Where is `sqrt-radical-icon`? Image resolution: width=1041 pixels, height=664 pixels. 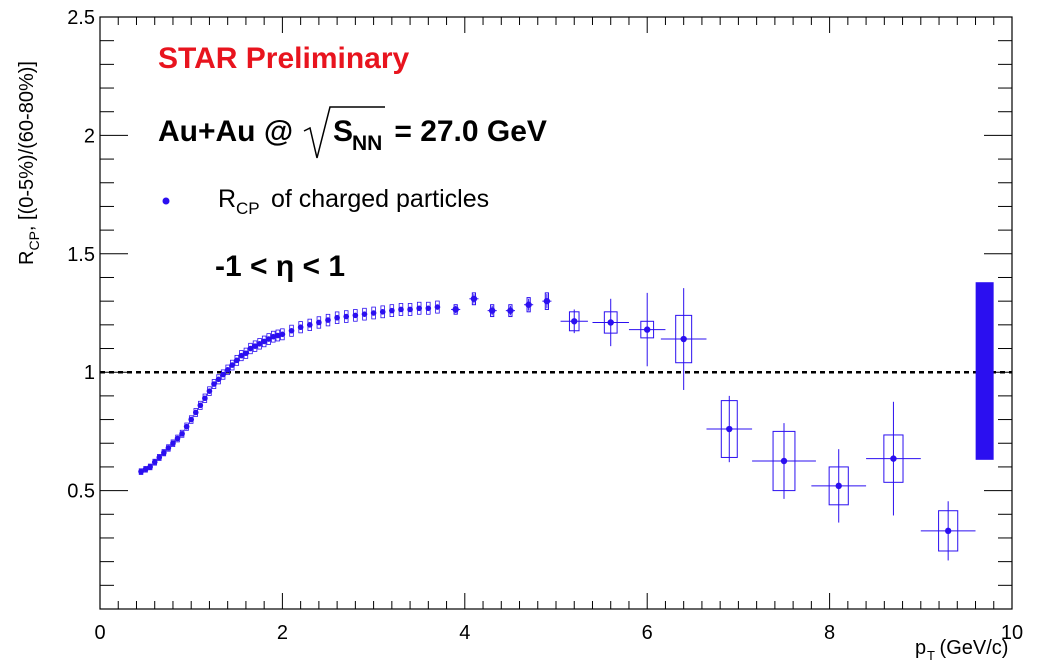
sqrt-radical-icon is located at coordinates (344, 132).